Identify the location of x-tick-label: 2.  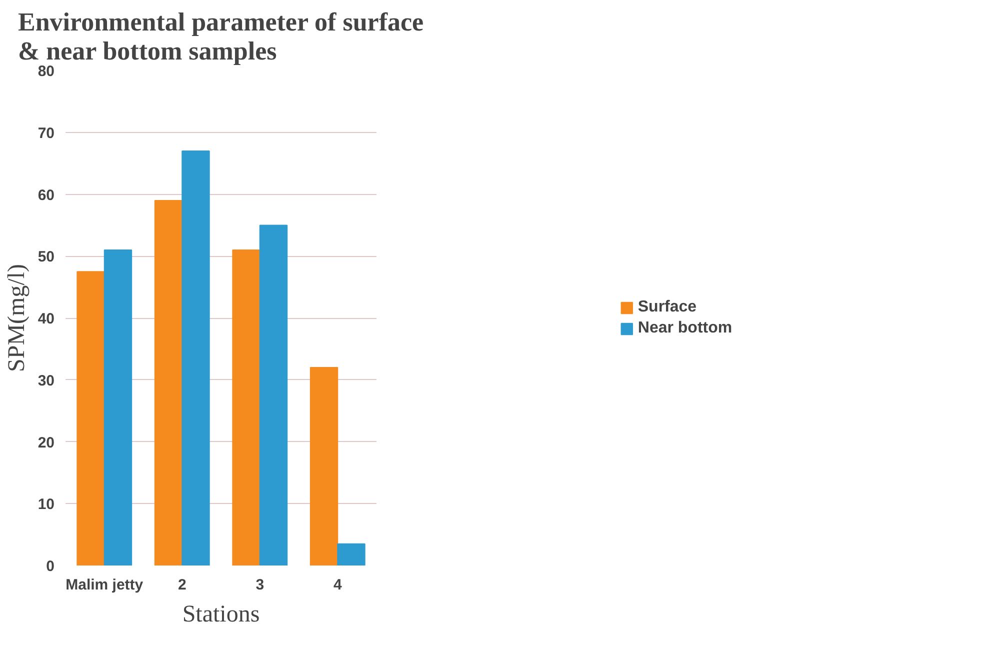
(182, 585).